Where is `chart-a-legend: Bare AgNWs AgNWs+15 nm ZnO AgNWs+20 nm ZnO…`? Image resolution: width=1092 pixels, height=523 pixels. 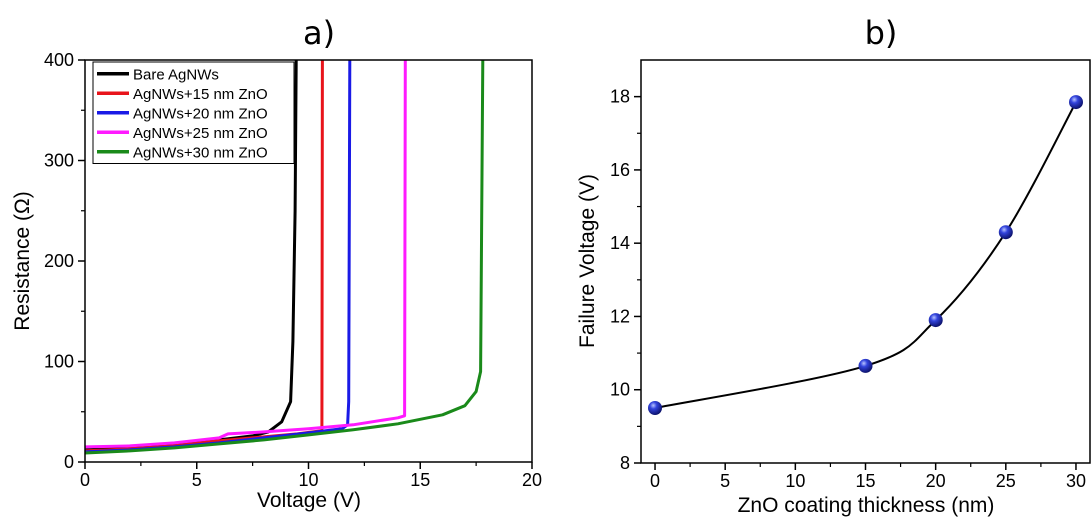
chart-a-legend: Bare AgNWs AgNWs+15 nm ZnO AgNWs+20 nm ZnO… is located at coordinates (193, 112).